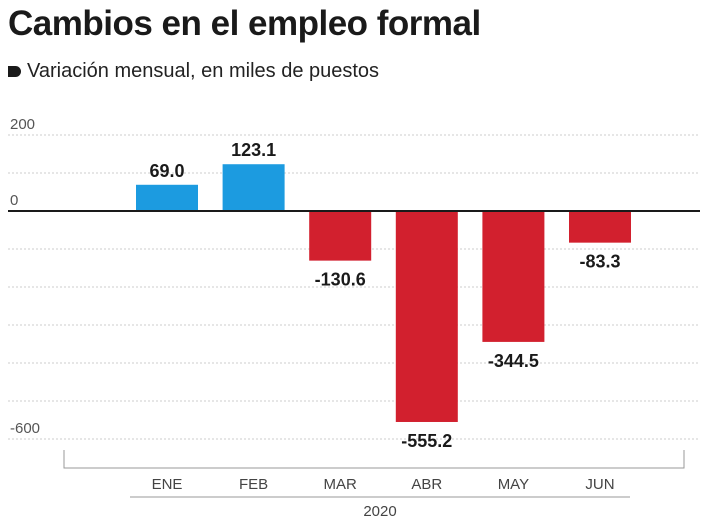 The image size is (704, 519). I want to click on category-label: FEB, so click(253, 484).